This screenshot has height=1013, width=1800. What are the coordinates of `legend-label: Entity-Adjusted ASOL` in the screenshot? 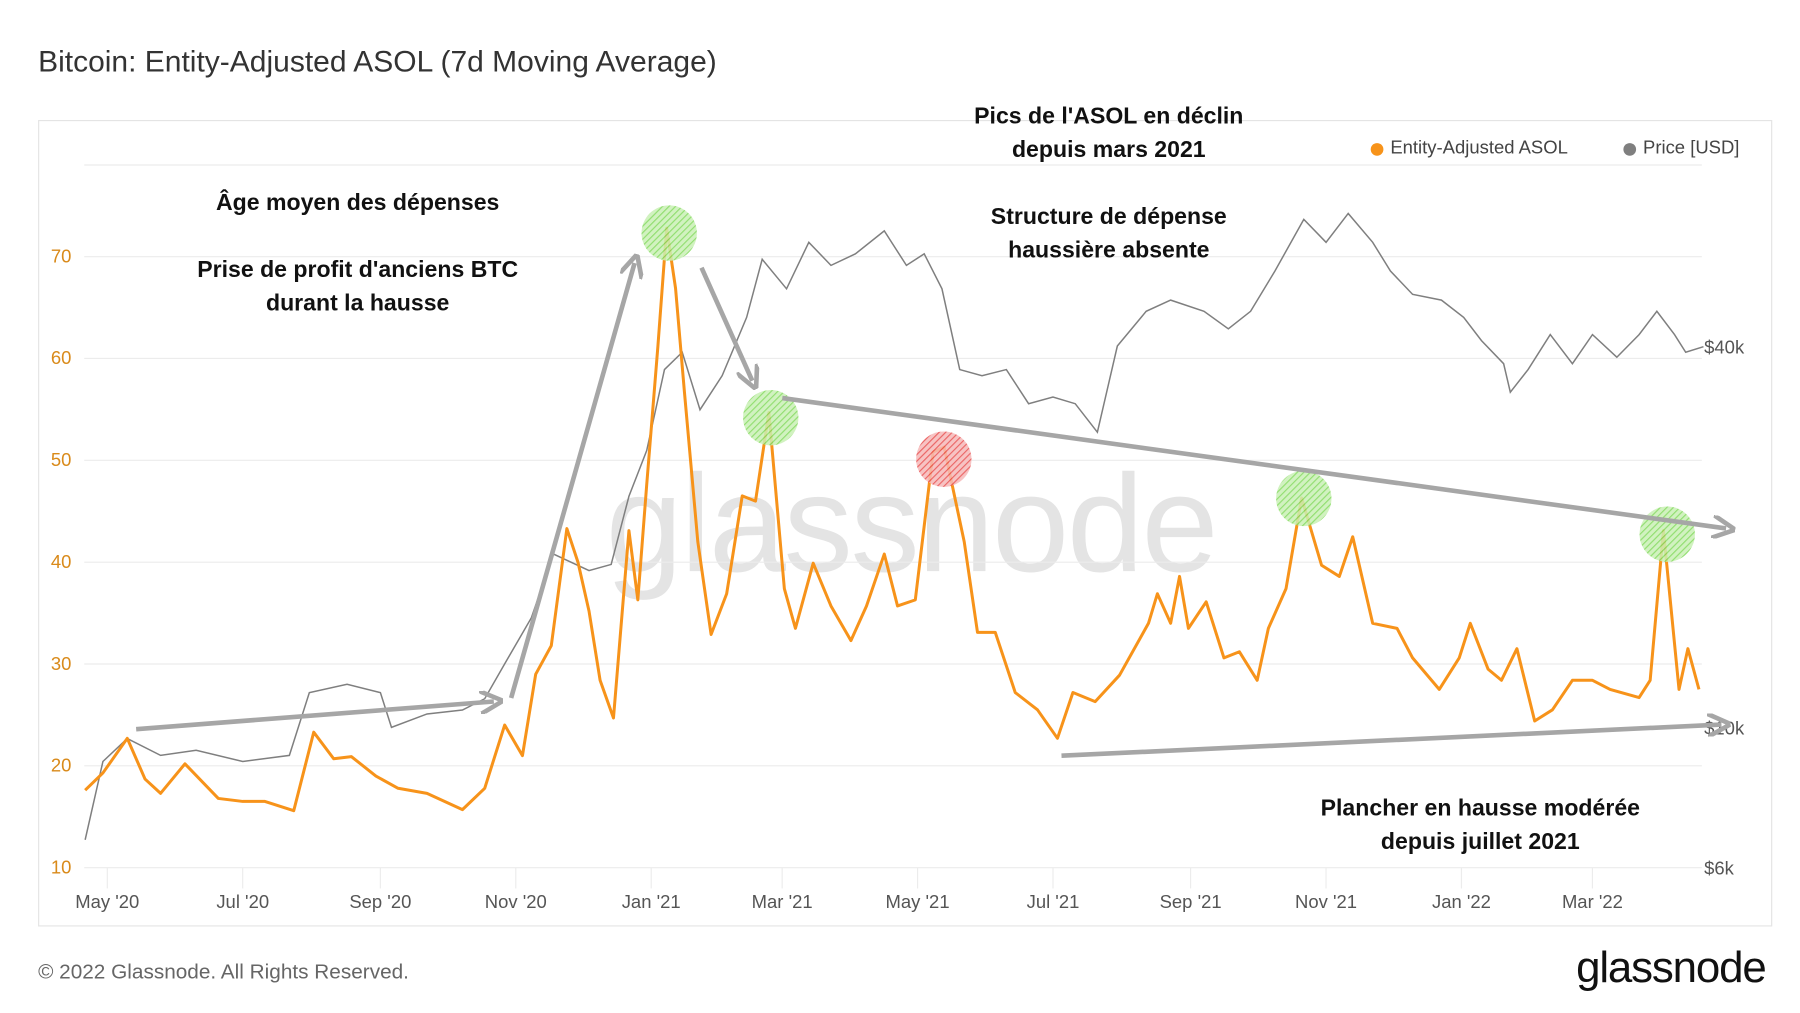 It's located at (1479, 148).